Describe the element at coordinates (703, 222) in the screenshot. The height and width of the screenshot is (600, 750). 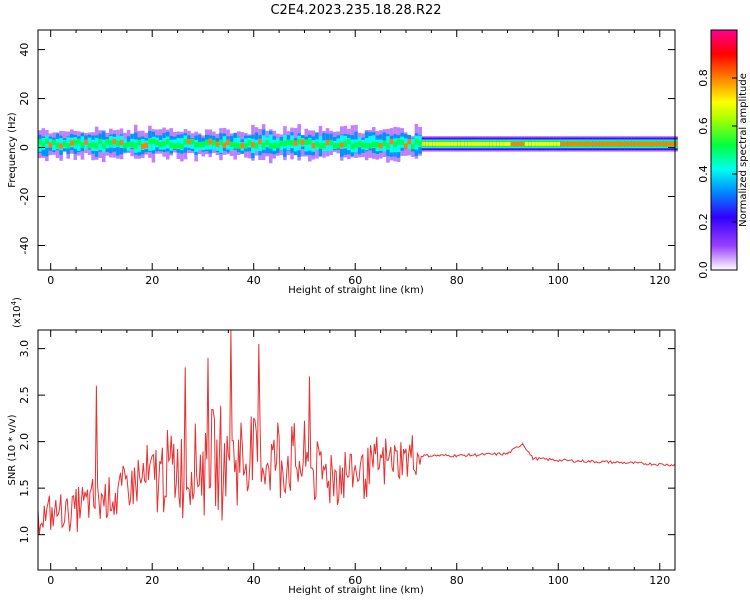
I see `colorbar-tick-label: 0.2` at that location.